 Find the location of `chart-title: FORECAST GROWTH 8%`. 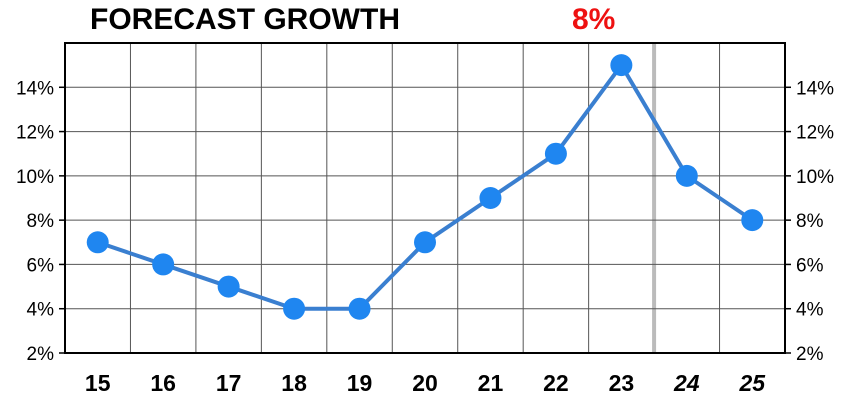

chart-title: FORECAST GROWTH 8% is located at coordinates (352, 19).